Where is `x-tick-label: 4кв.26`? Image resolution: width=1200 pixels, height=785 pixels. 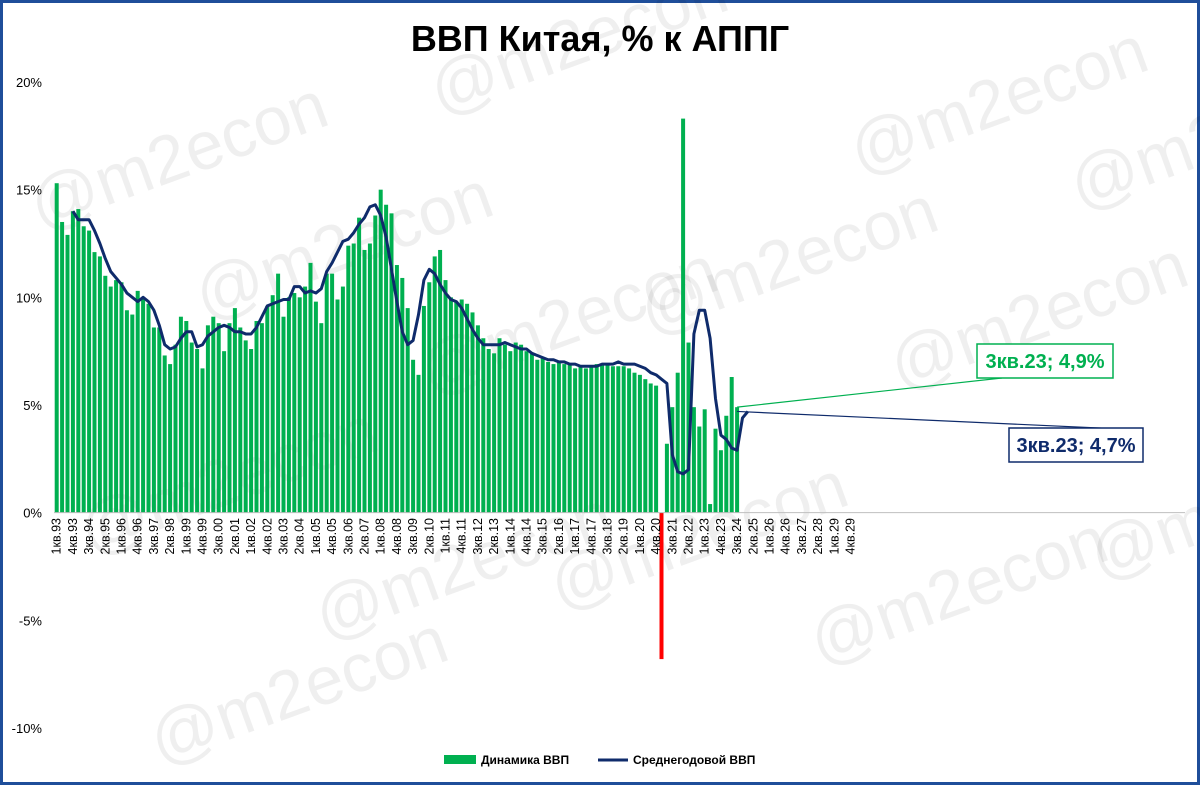
x-tick-label: 4кв.26 is located at coordinates (786, 536).